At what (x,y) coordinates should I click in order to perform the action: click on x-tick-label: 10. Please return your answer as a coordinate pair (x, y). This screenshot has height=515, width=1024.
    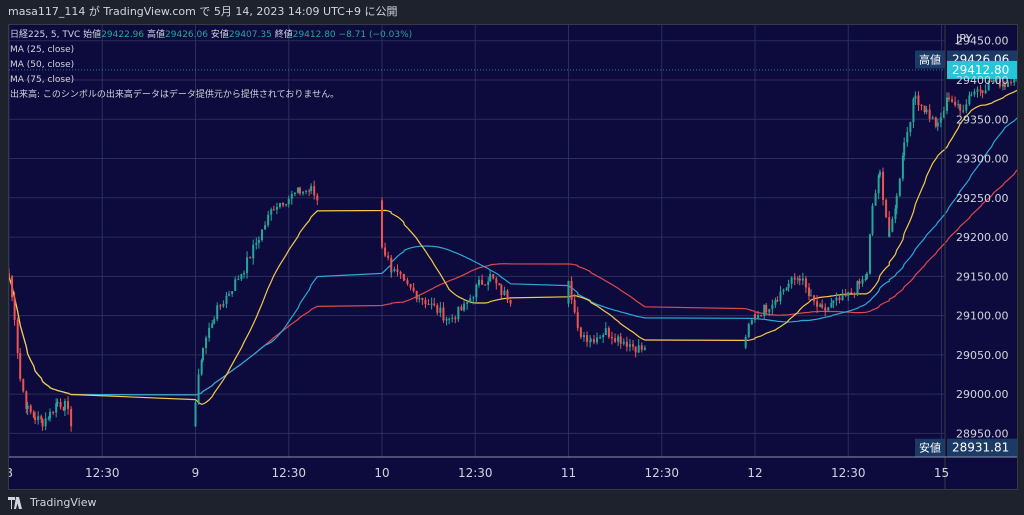
    Looking at the image, I should click on (381, 473).